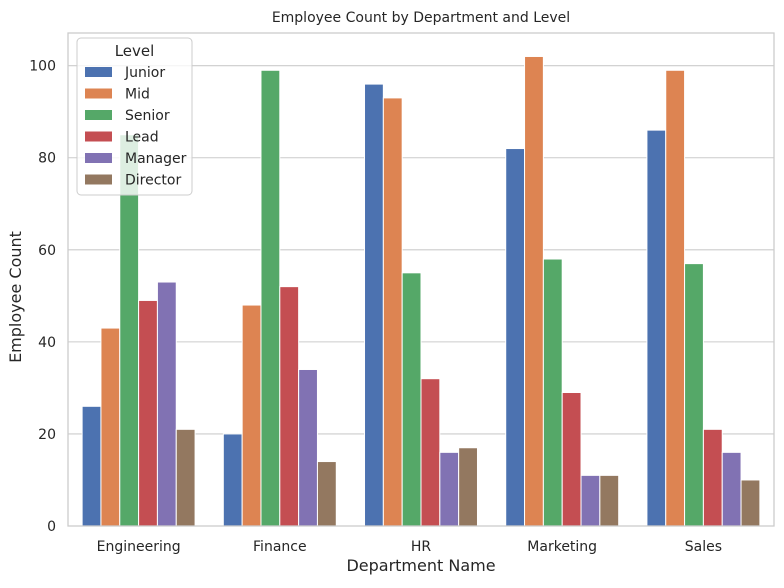 This screenshot has height=588, width=784. I want to click on legend-label-lead: Lead, so click(142, 138).